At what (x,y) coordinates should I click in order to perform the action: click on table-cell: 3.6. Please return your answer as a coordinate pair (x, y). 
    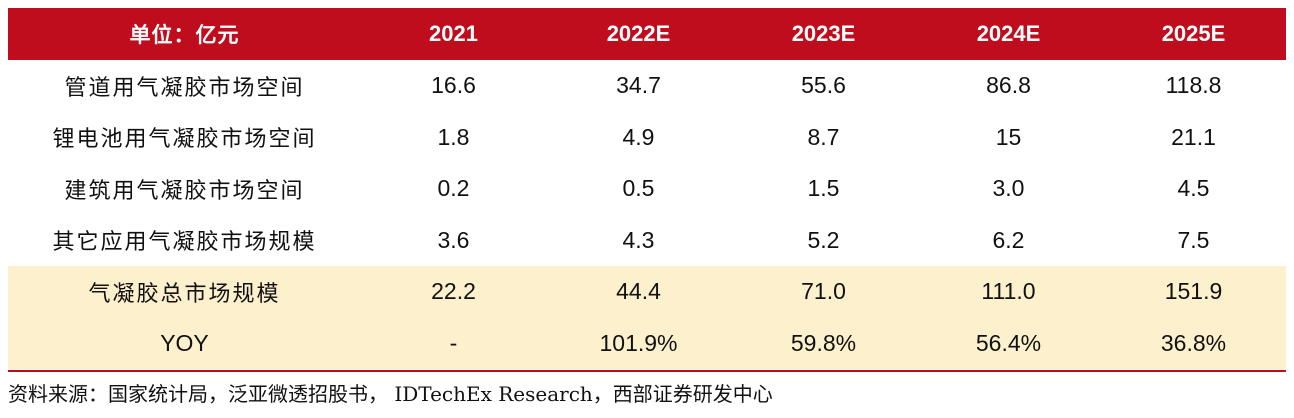
    Looking at the image, I should click on (453, 239).